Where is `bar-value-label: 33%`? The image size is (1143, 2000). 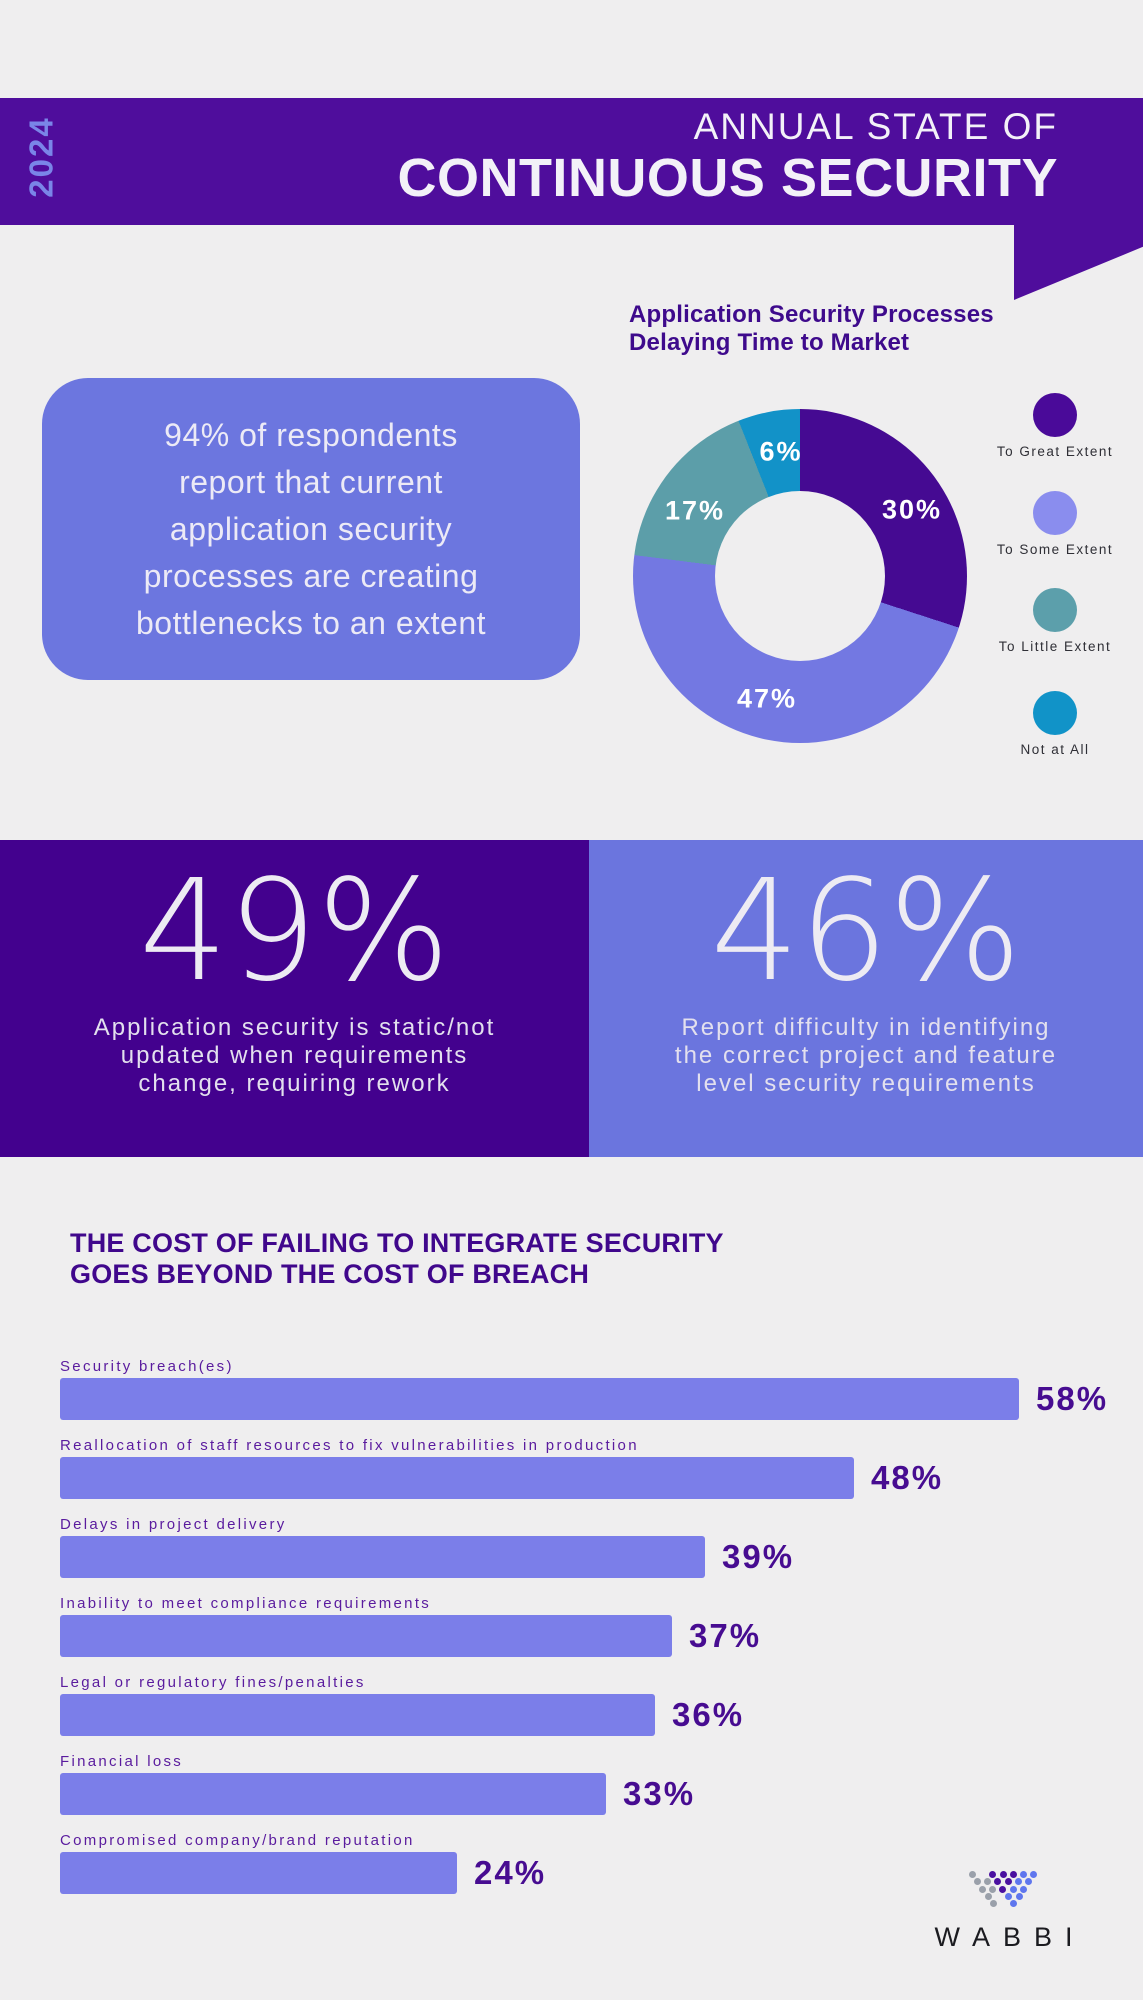
bar-value-label: 33% is located at coordinates (659, 1793).